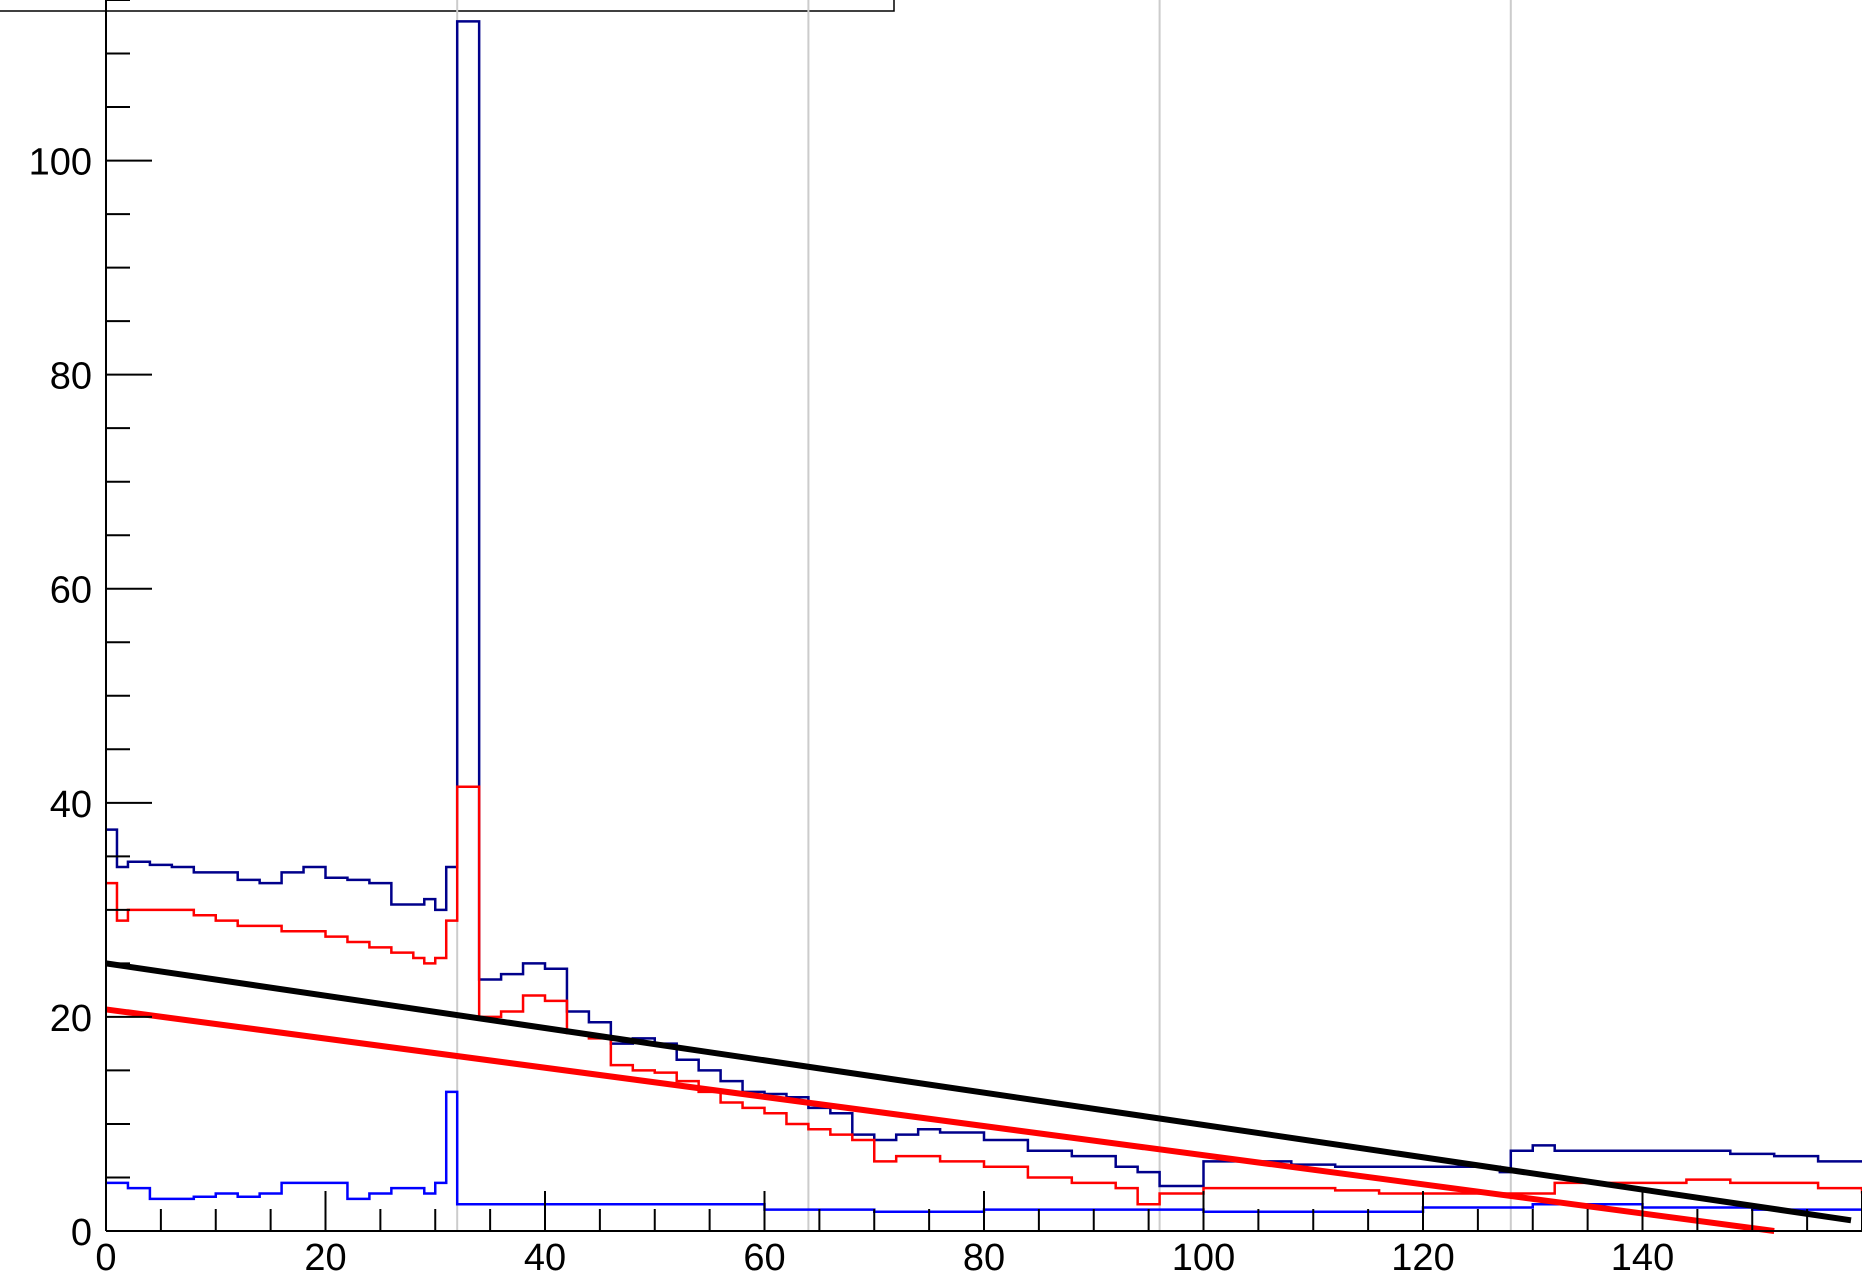 This screenshot has width=1862, height=1277. What do you see at coordinates (1422, 1257) in the screenshot?
I see `x-tick-label: 120` at bounding box center [1422, 1257].